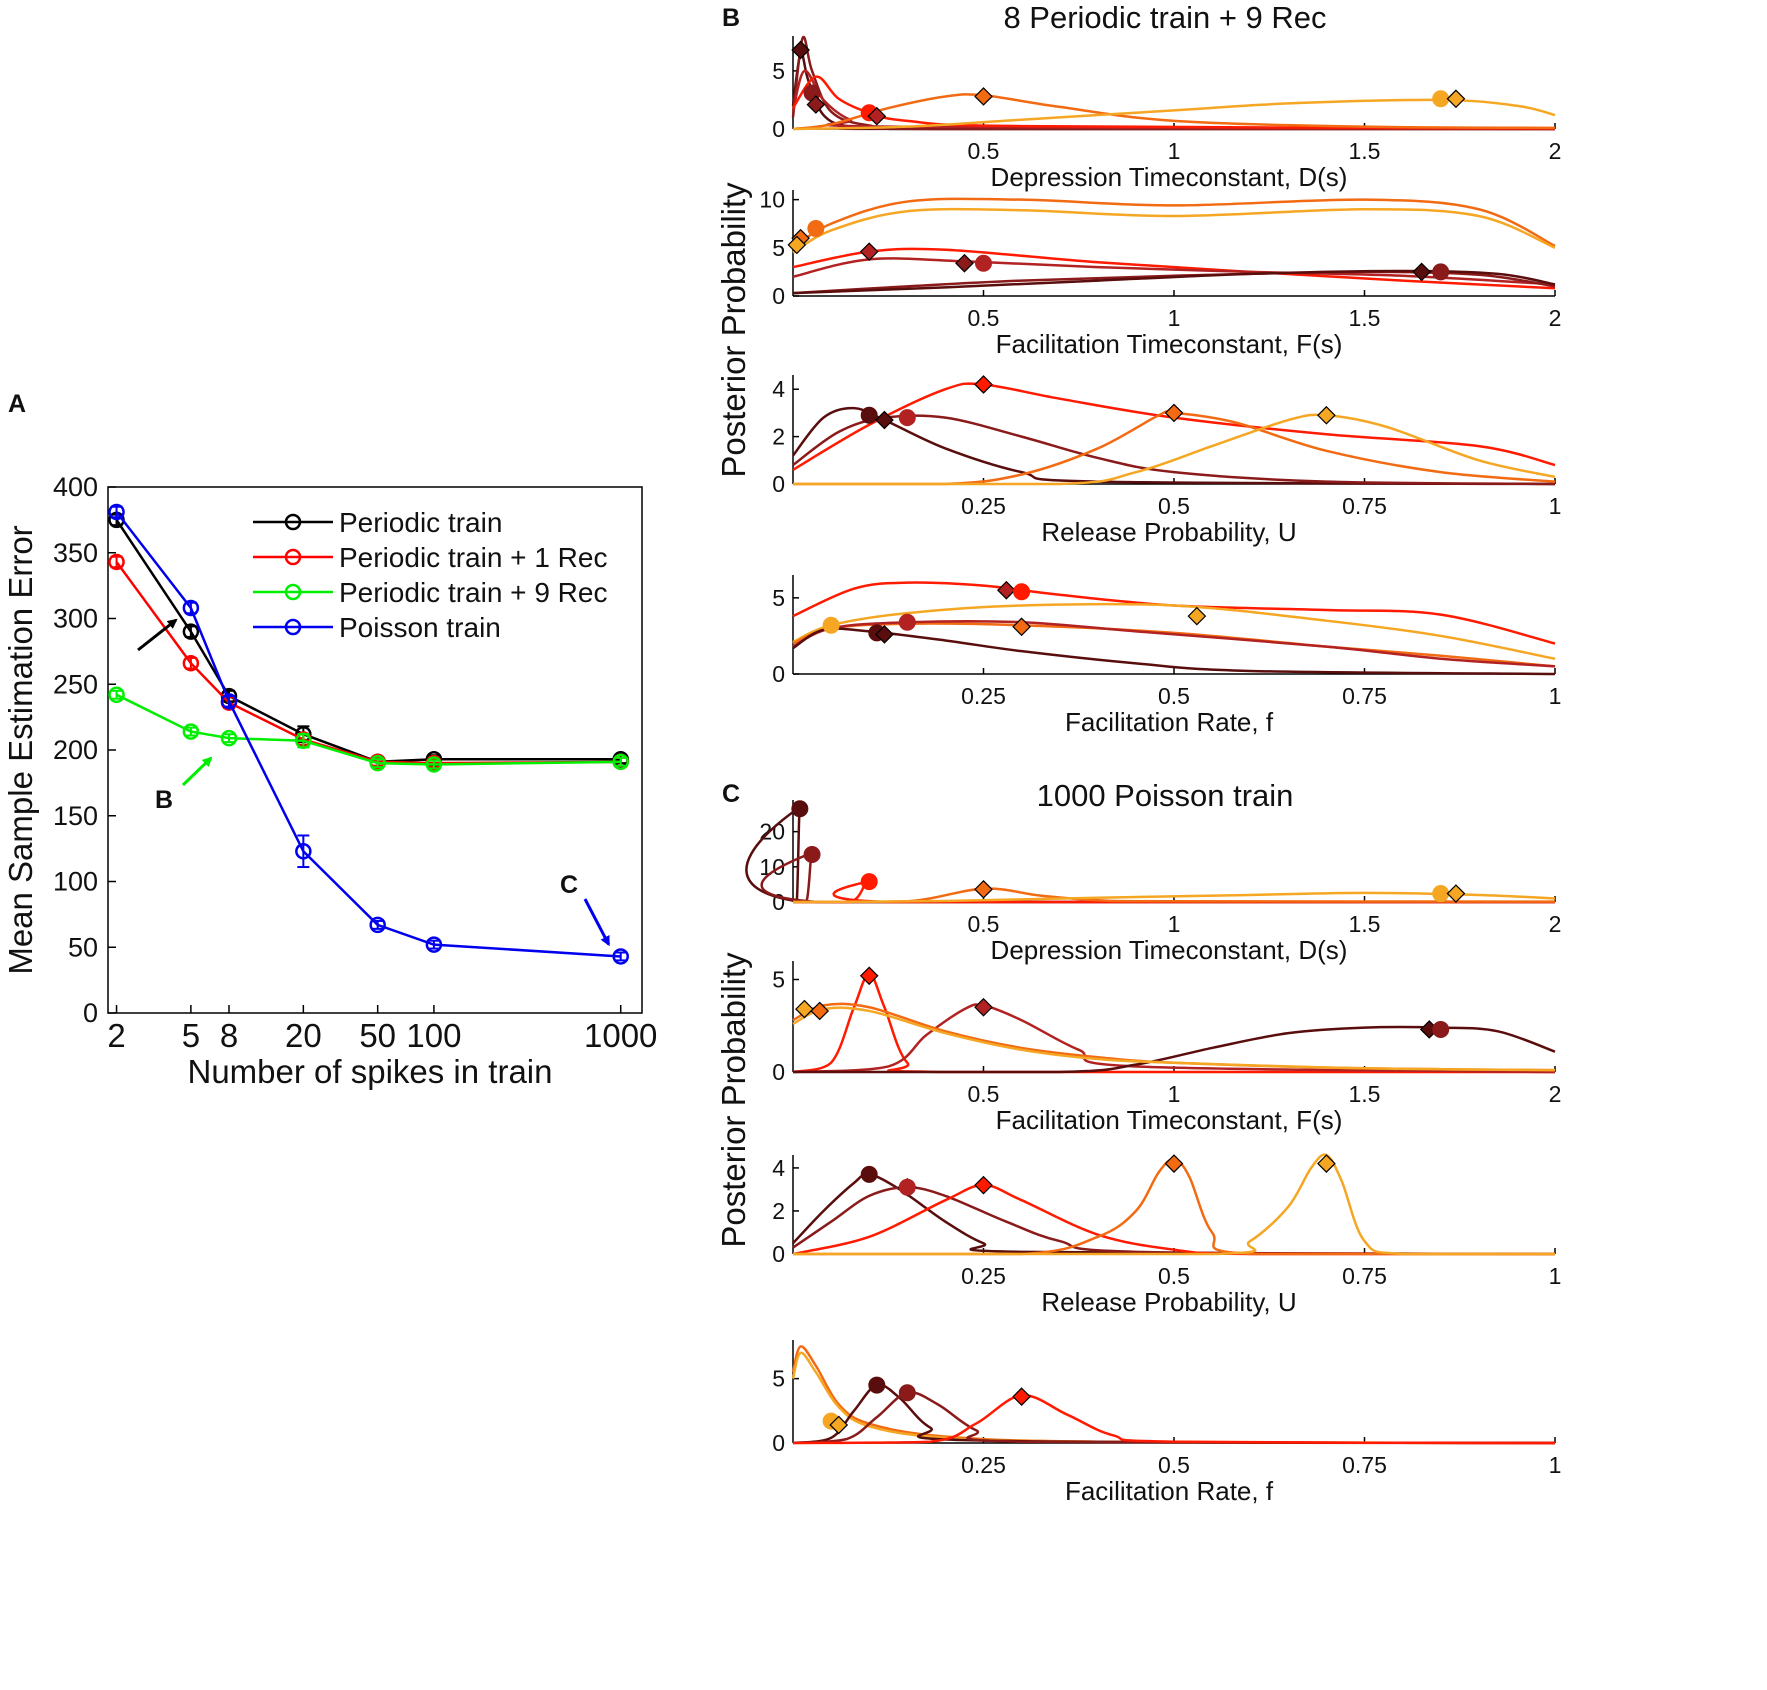 The width and height of the screenshot is (1767, 1690). I want to click on legend-marker, so click(293, 522).